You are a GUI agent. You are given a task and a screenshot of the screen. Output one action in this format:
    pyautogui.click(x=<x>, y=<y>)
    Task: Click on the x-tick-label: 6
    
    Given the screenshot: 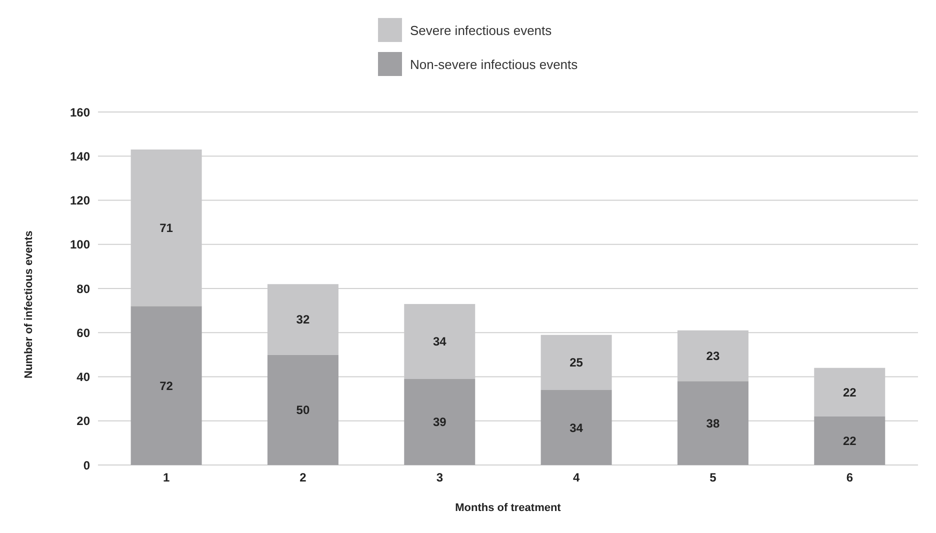 What is the action you would take?
    pyautogui.click(x=850, y=477)
    